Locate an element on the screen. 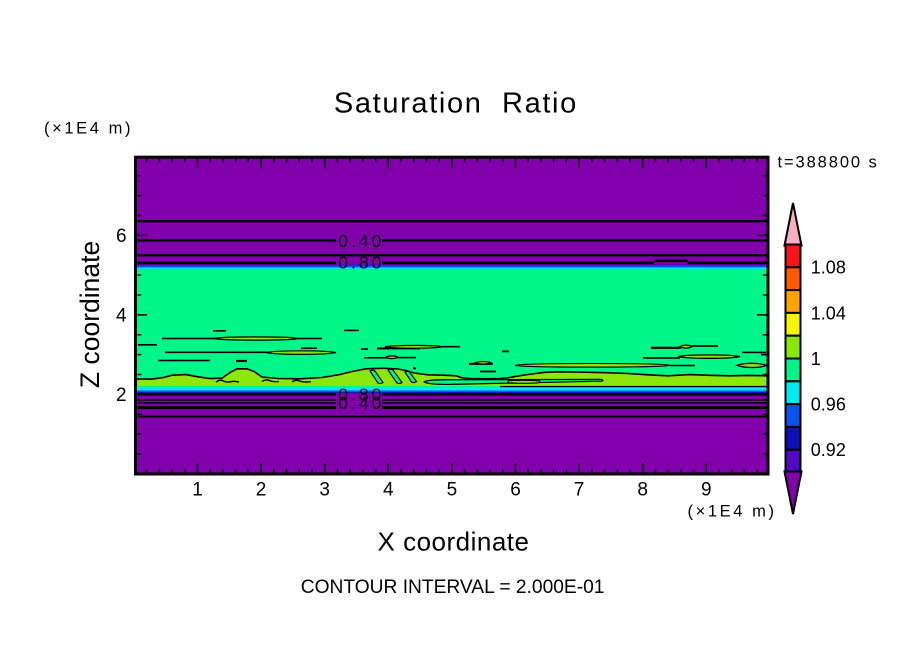 The width and height of the screenshot is (904, 654). svg-text: 5 is located at coordinates (452, 489).